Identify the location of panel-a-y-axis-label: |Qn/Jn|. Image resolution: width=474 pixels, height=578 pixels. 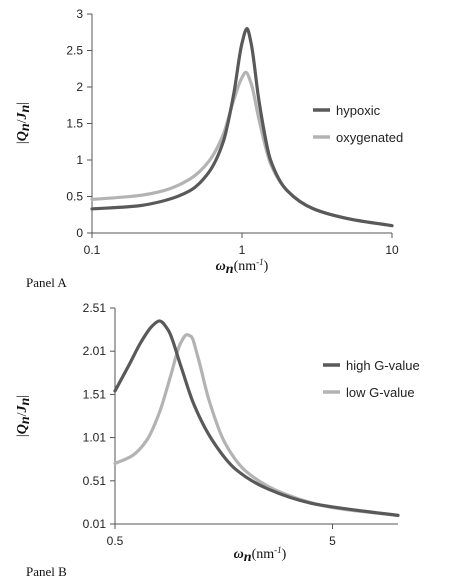
(24, 123).